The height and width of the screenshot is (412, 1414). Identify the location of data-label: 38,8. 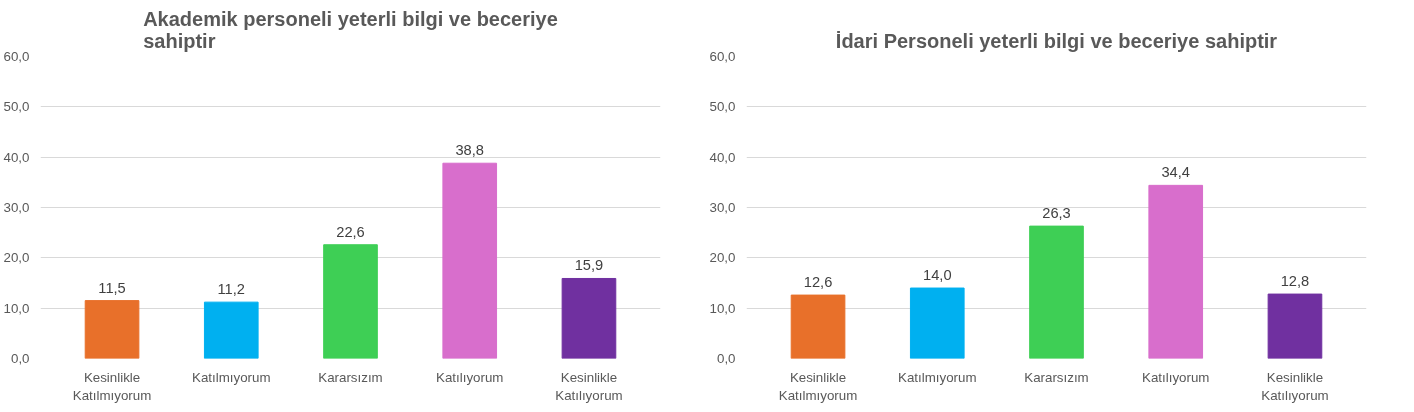
(469, 150).